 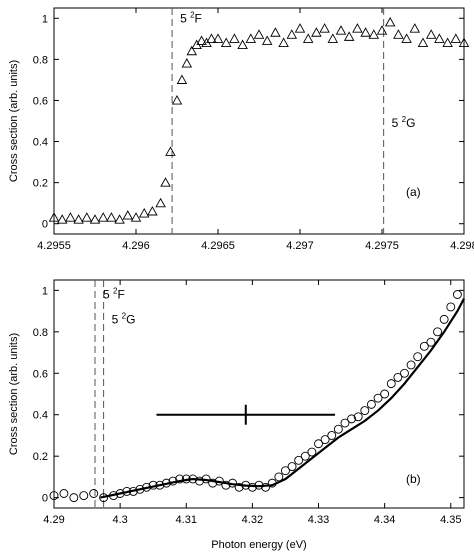 I want to click on threshold-level: 5, so click(x=185, y=18).